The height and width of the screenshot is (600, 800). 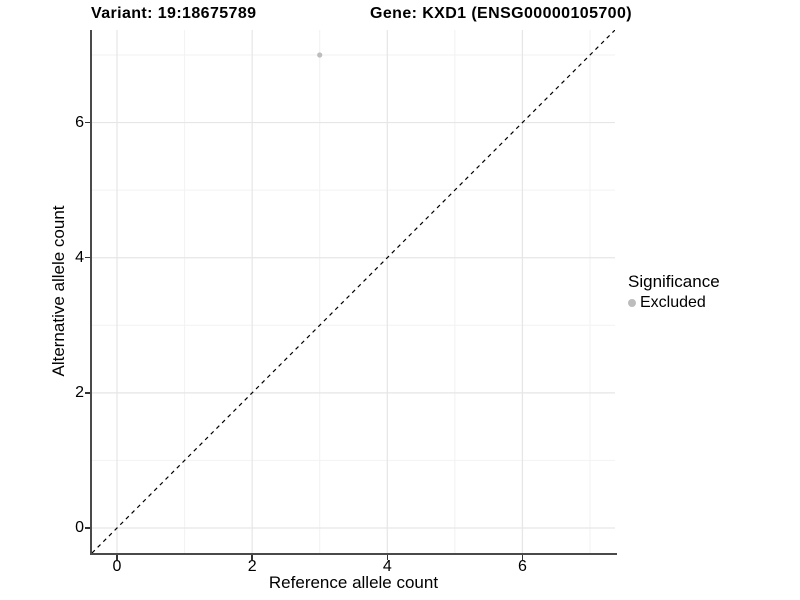 What do you see at coordinates (632, 303) in the screenshot?
I see `legend-point-icon` at bounding box center [632, 303].